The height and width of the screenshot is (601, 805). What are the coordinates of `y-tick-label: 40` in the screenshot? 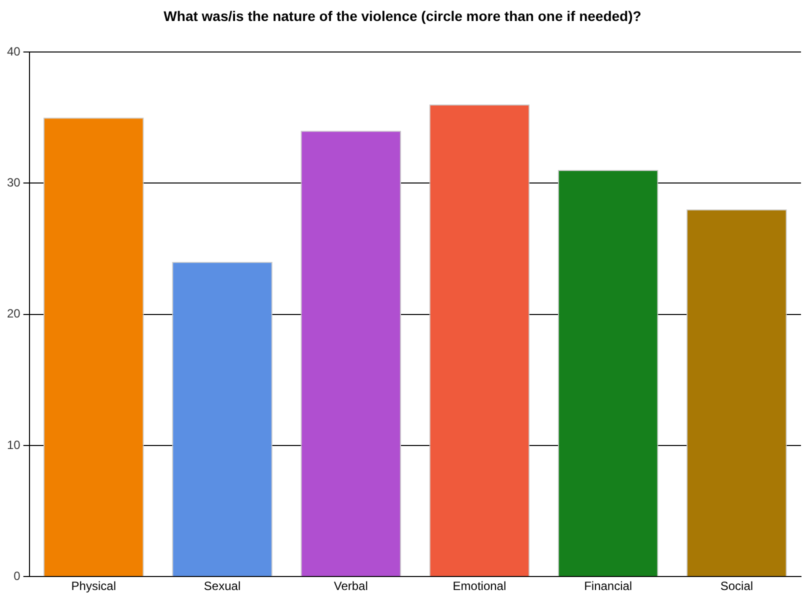 It's located at (13, 51).